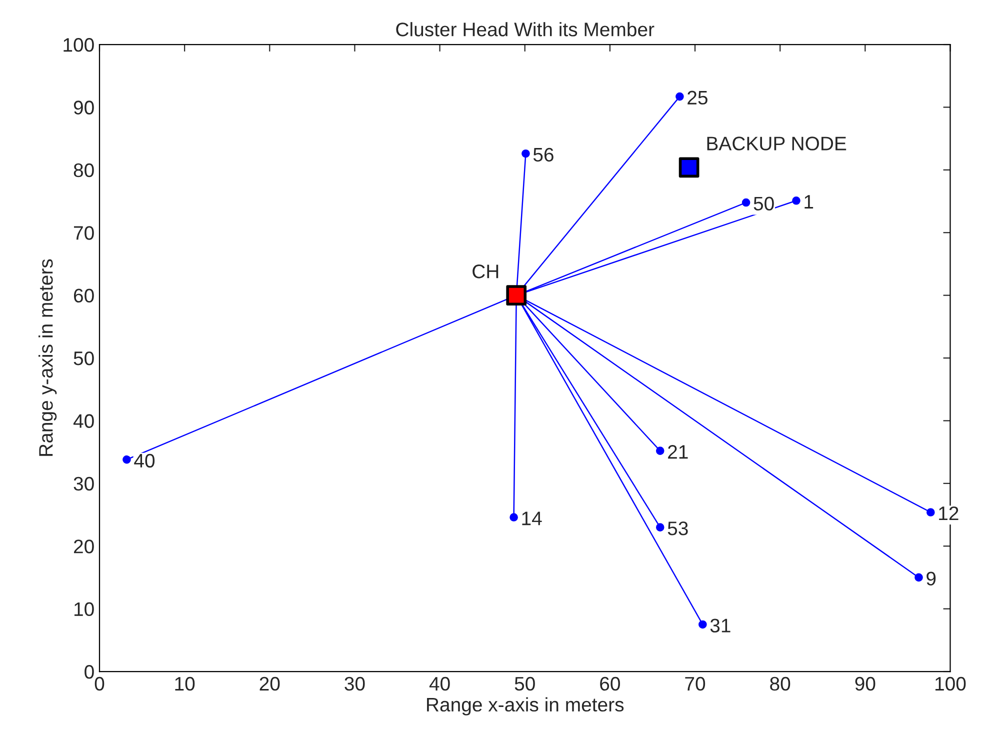 The image size is (995, 742). I want to click on y-tick-label: 40, so click(83, 421).